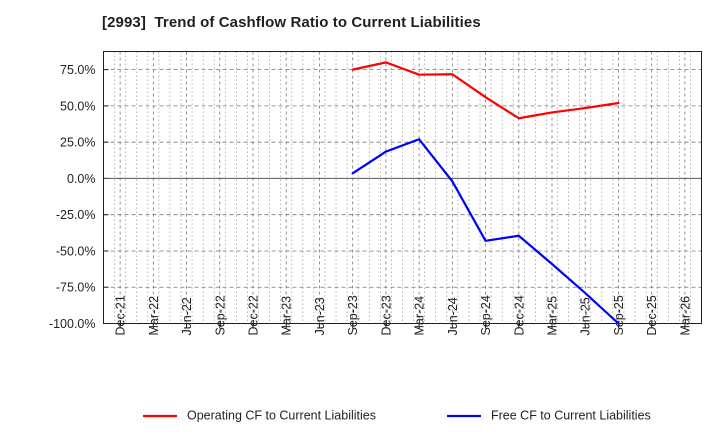 The width and height of the screenshot is (720, 440). What do you see at coordinates (453, 316) in the screenshot?
I see `svg-text: Jun-24` at bounding box center [453, 316].